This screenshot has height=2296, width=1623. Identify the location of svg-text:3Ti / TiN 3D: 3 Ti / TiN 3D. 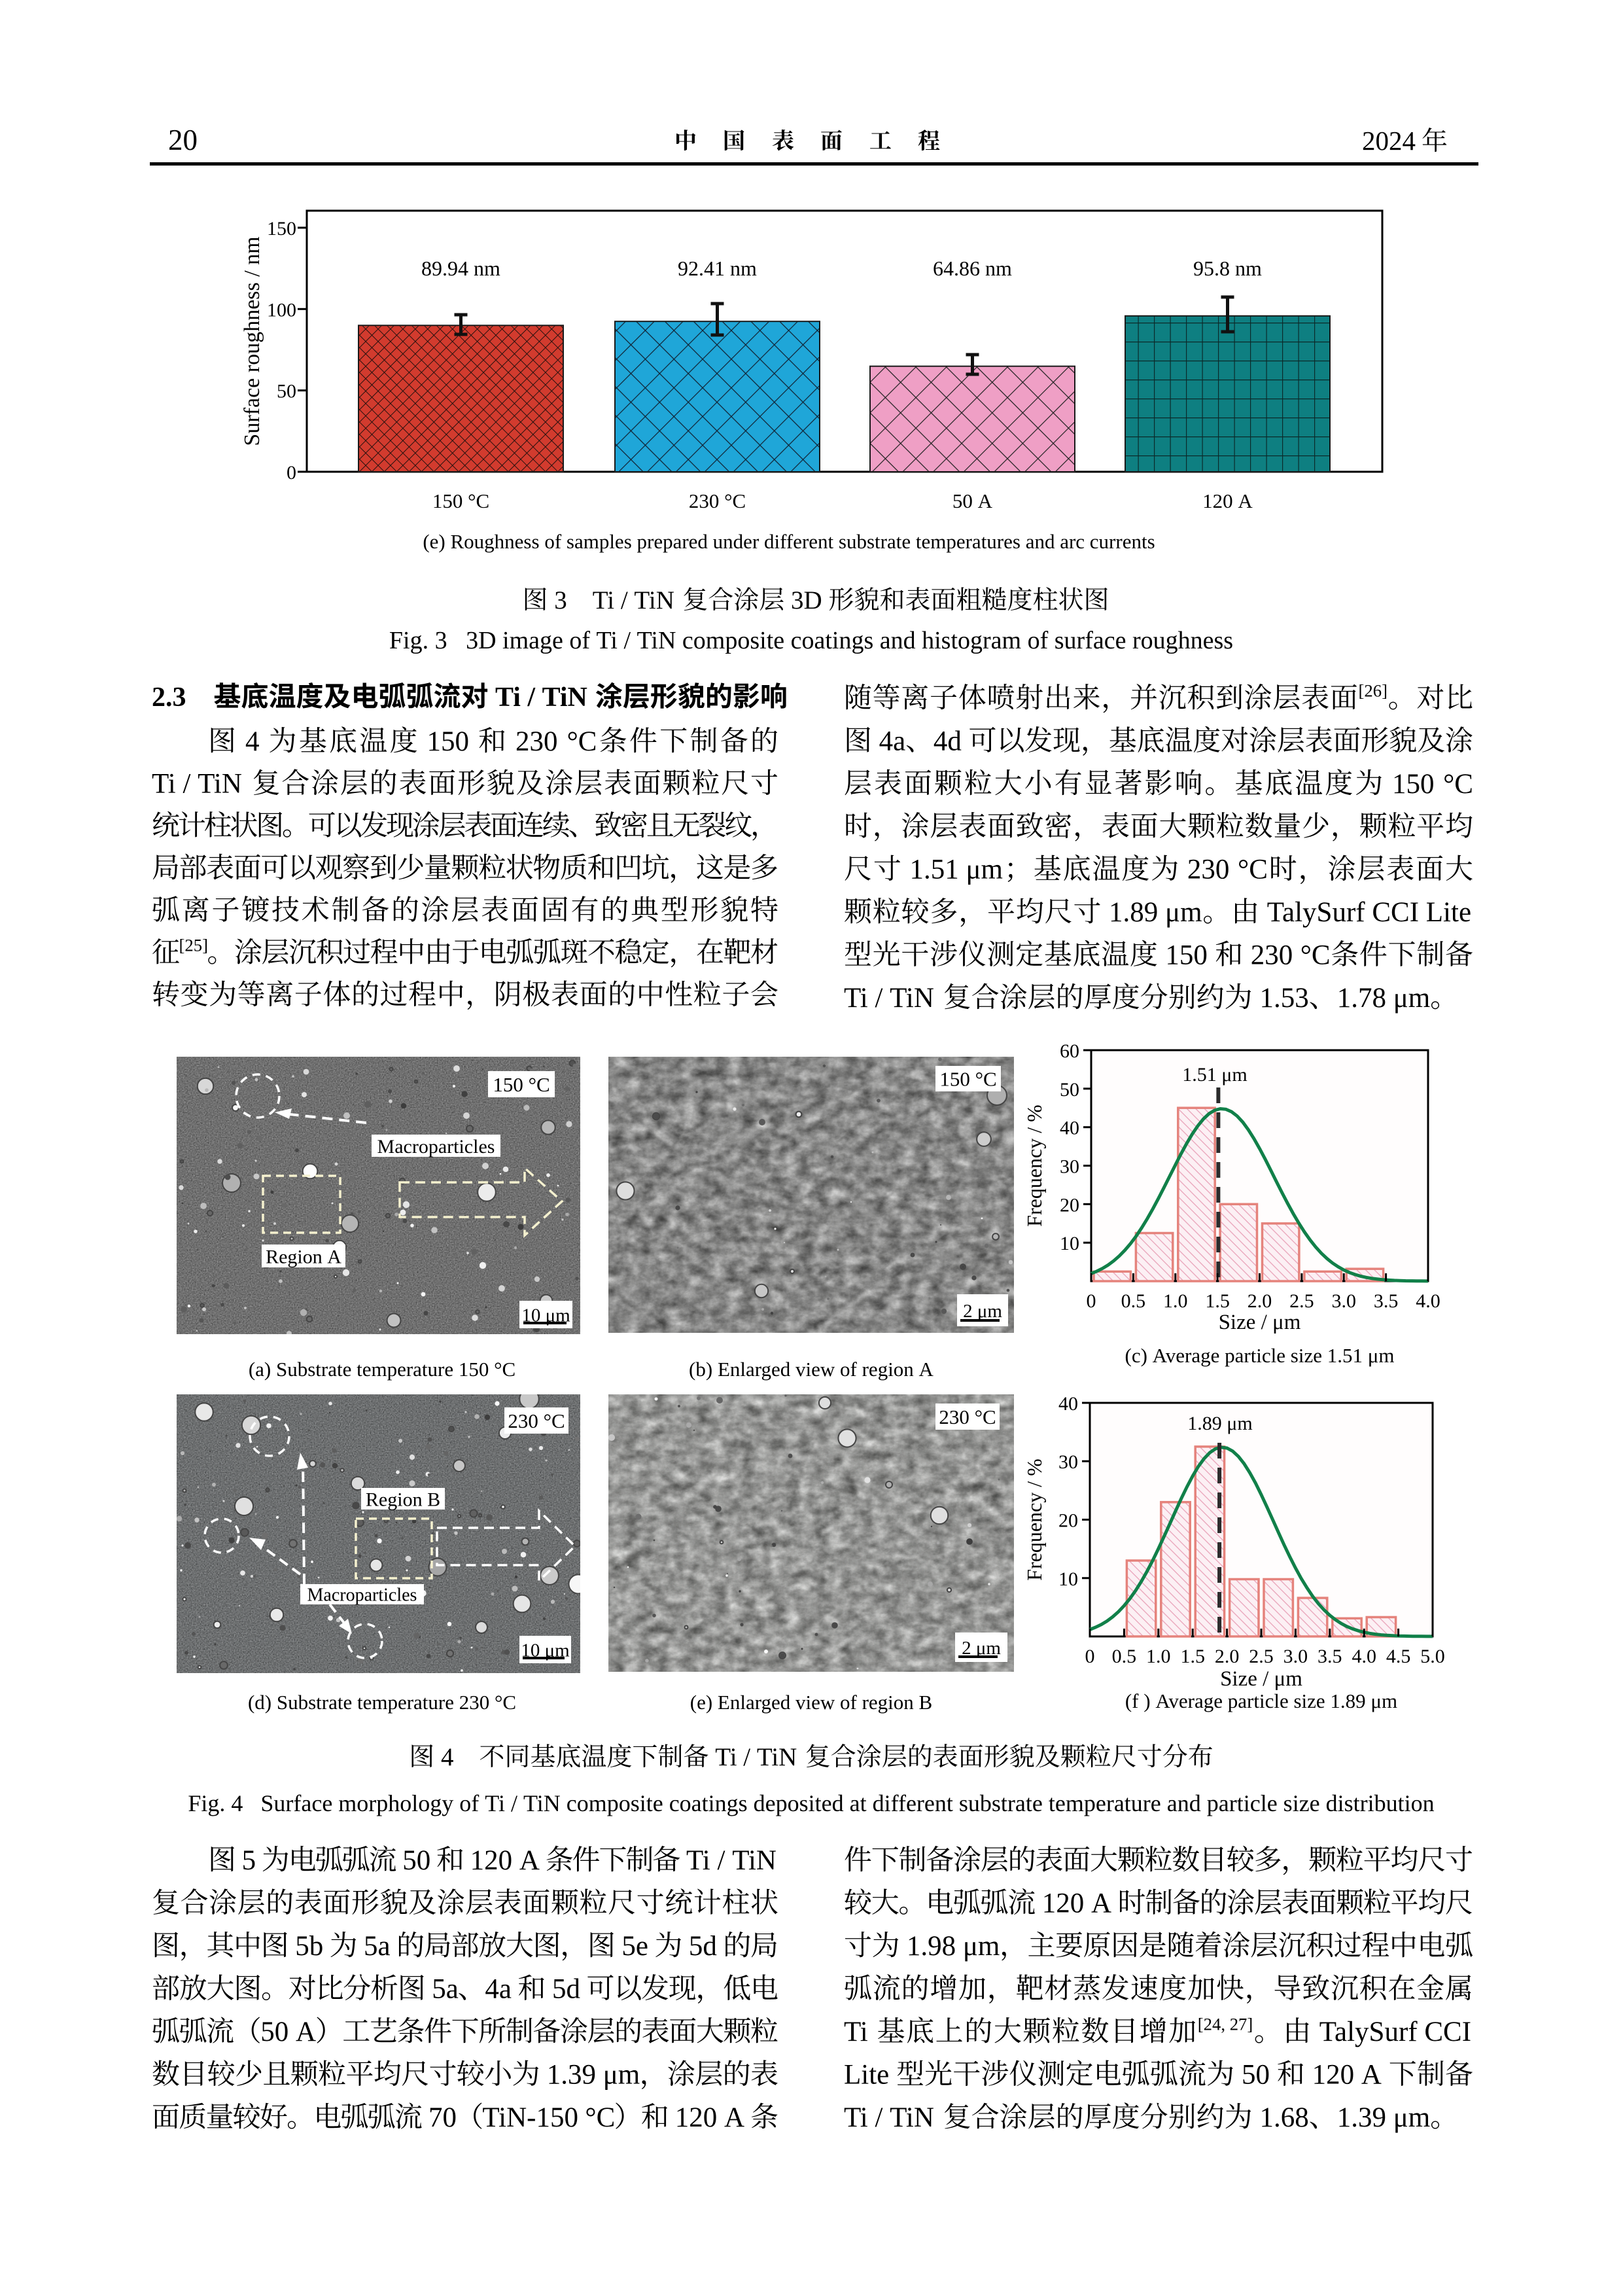
(689, 600).